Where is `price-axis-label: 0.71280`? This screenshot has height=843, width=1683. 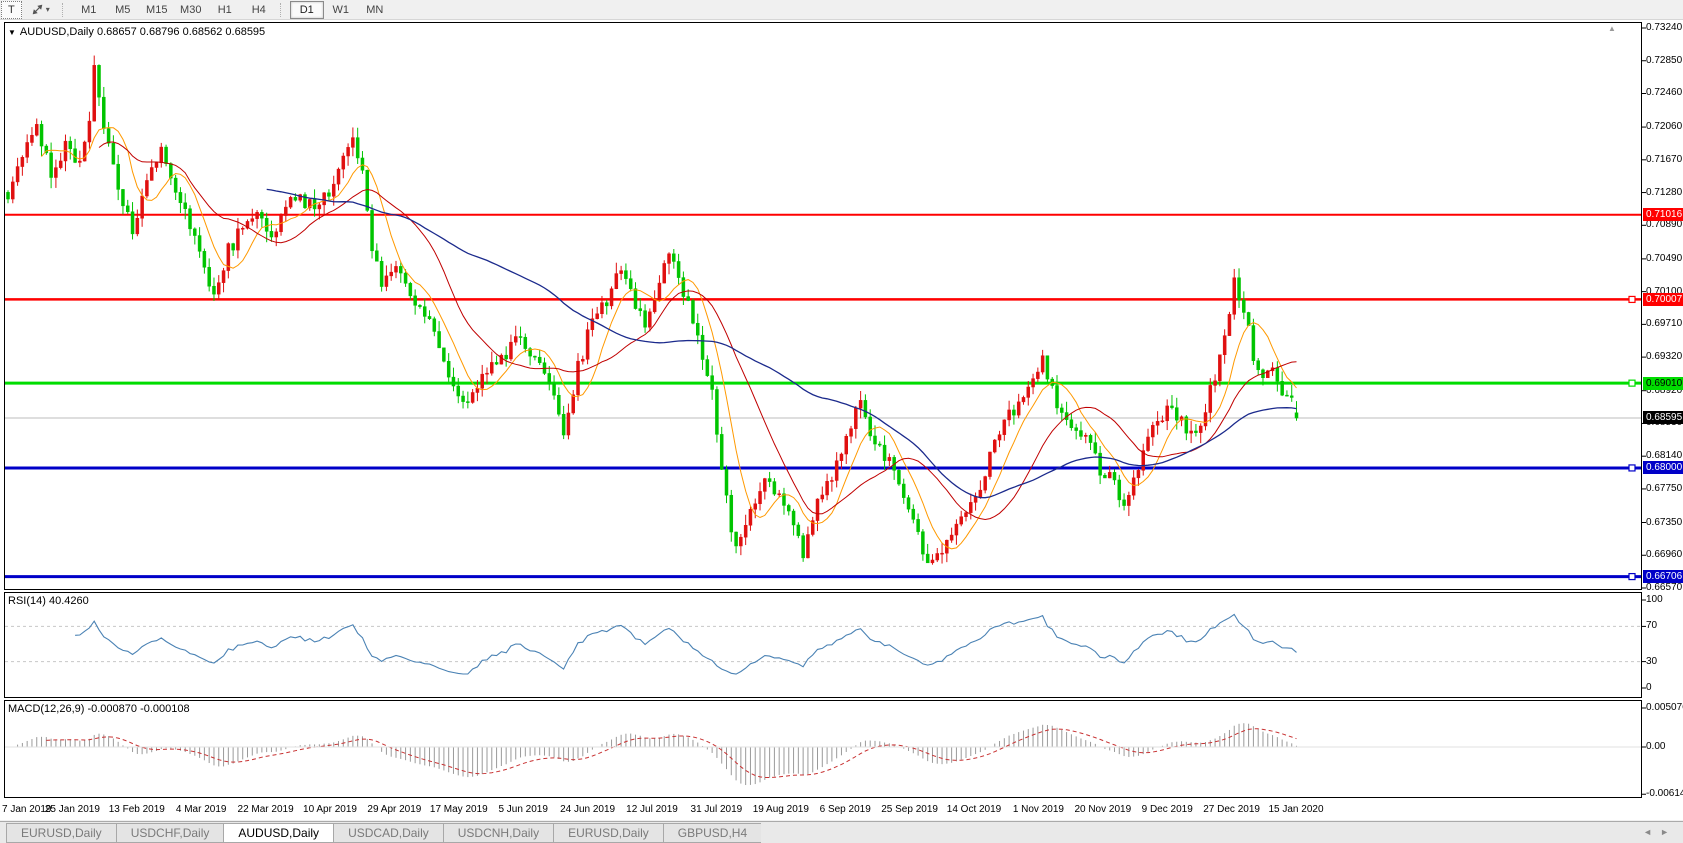
price-axis-label: 0.71280 is located at coordinates (1664, 192).